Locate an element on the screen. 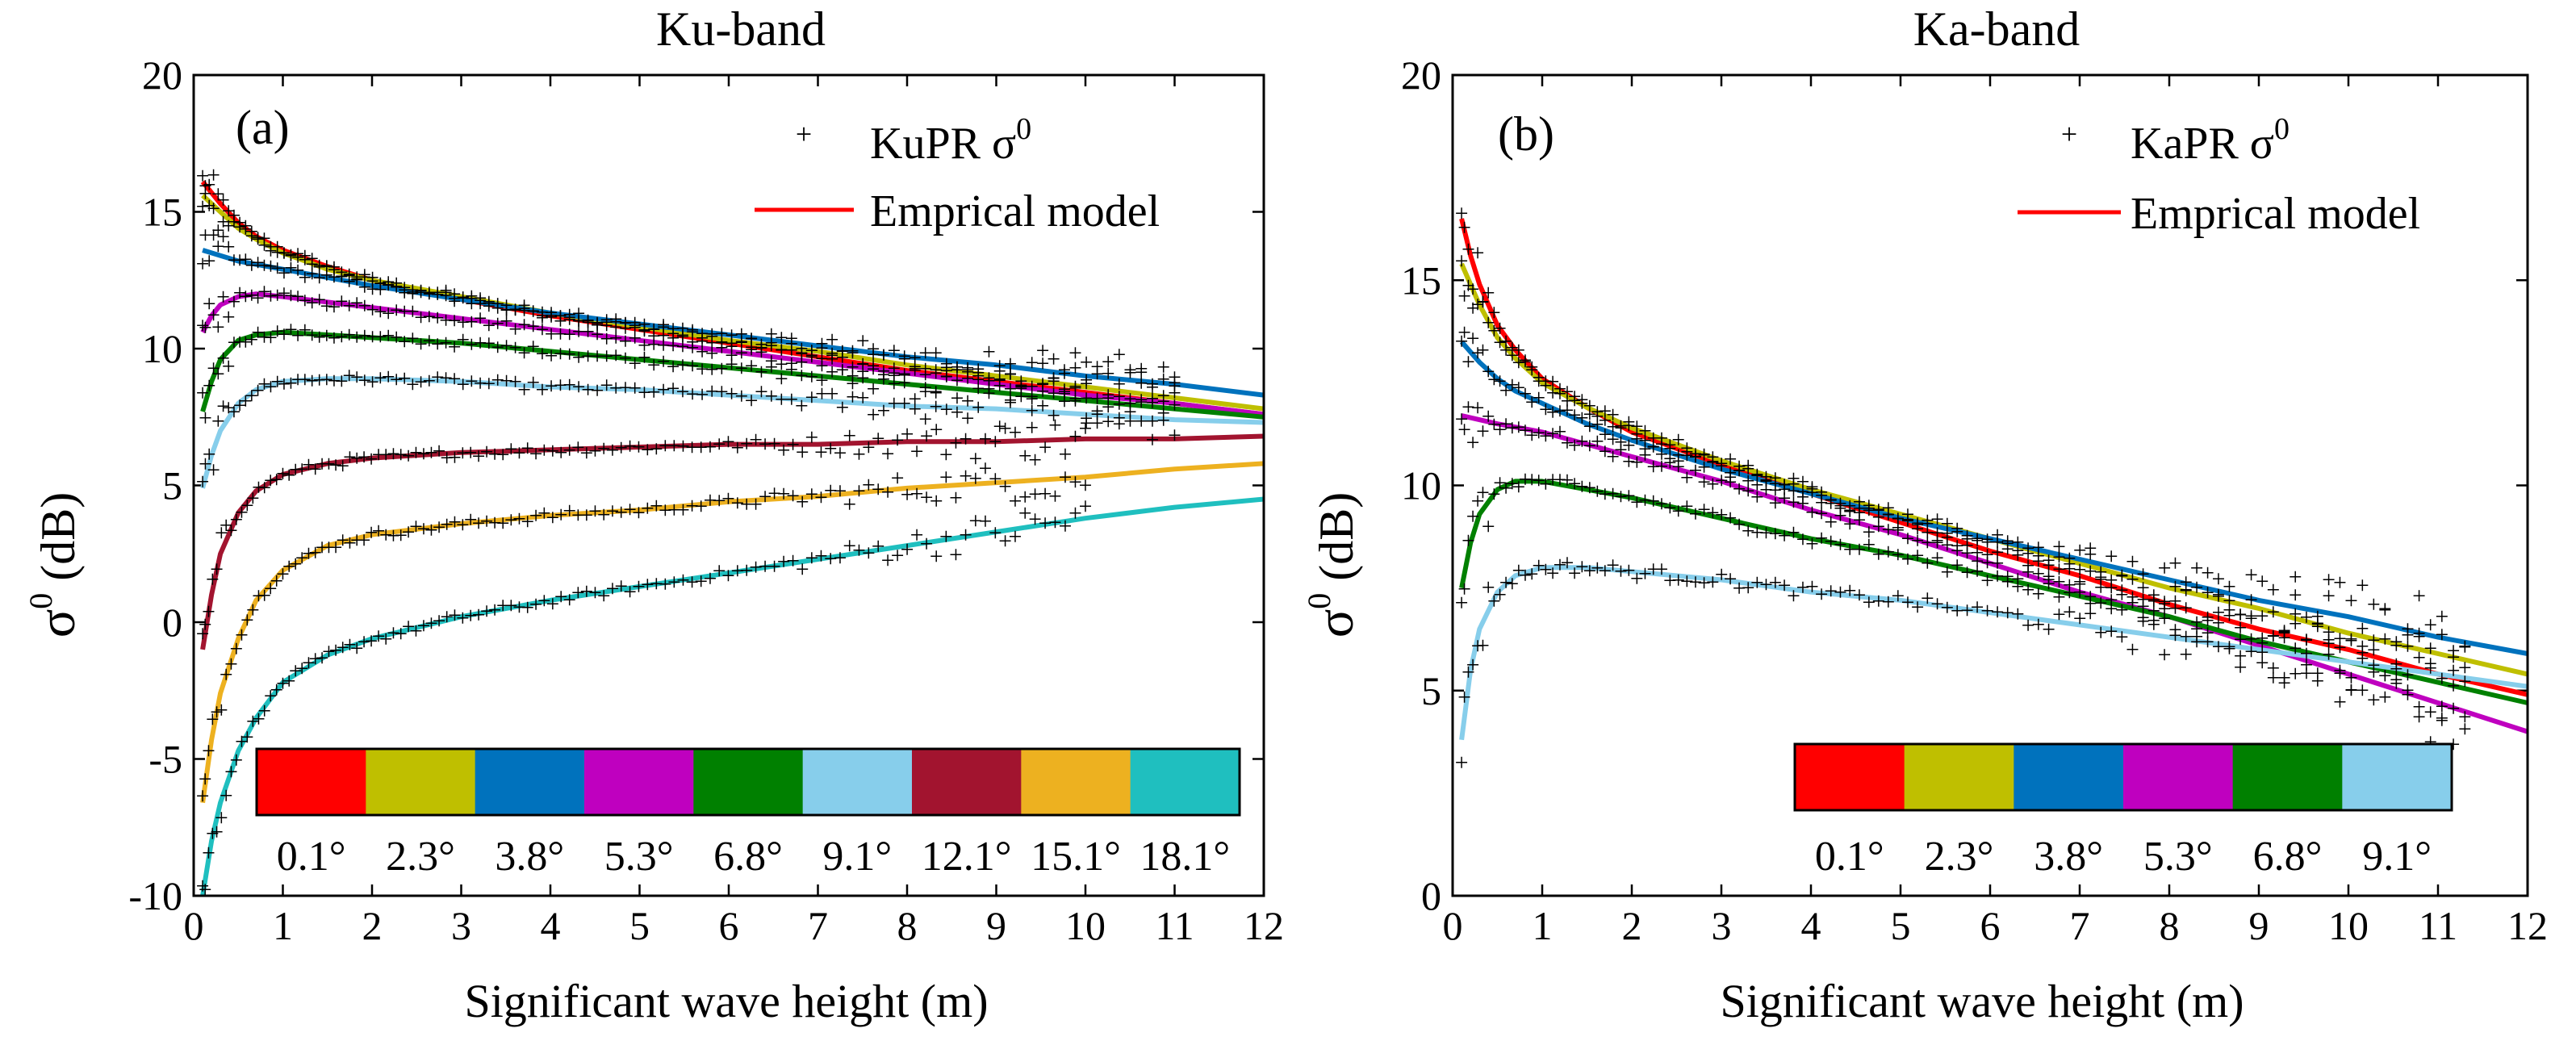  panel-b-y-tick-label: 20 is located at coordinates (1421, 75).